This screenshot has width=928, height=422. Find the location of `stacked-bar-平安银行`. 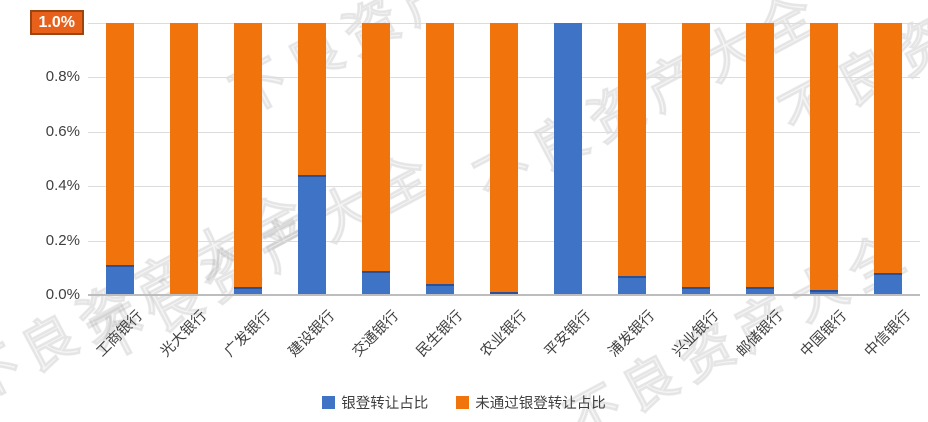

stacked-bar-平安银行 is located at coordinates (568, 159).